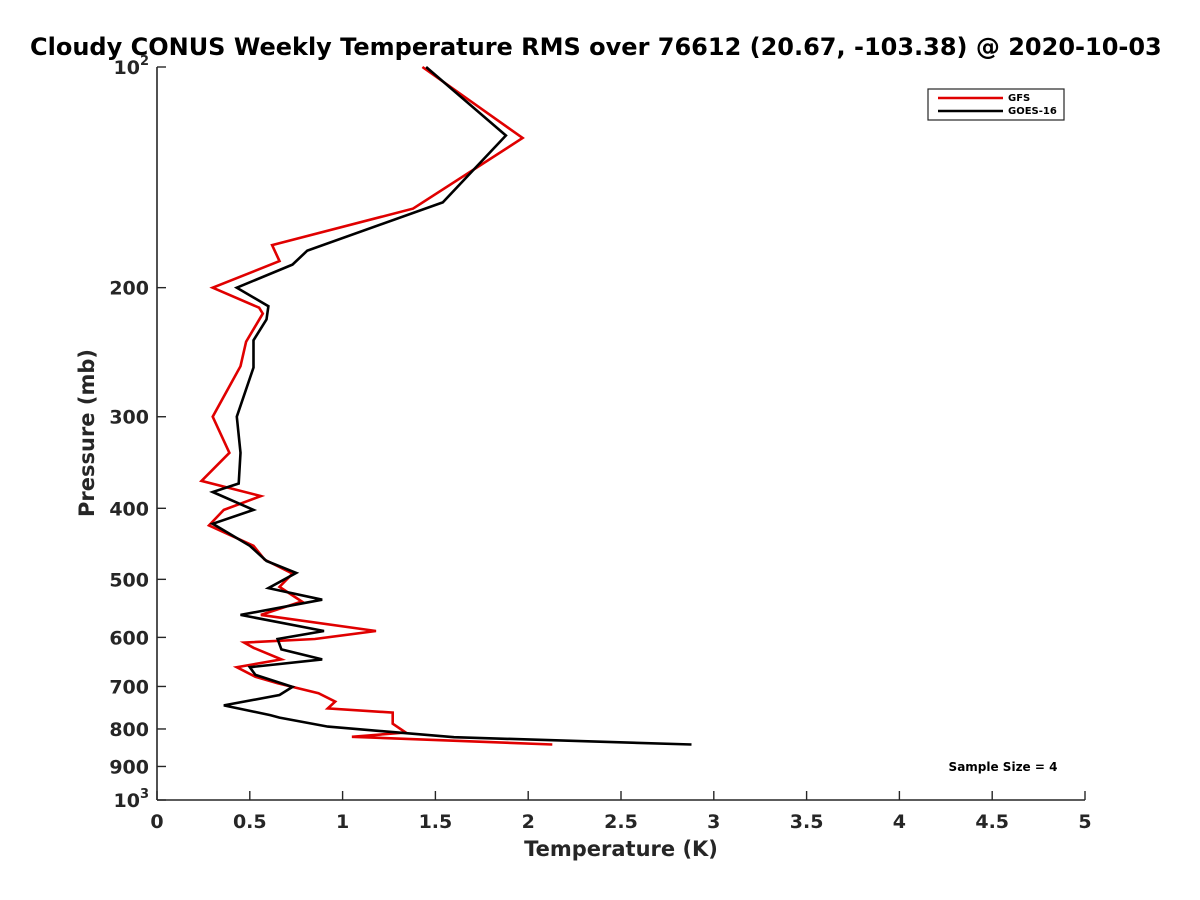  I want to click on x-tick-label: 4, so click(899, 822).